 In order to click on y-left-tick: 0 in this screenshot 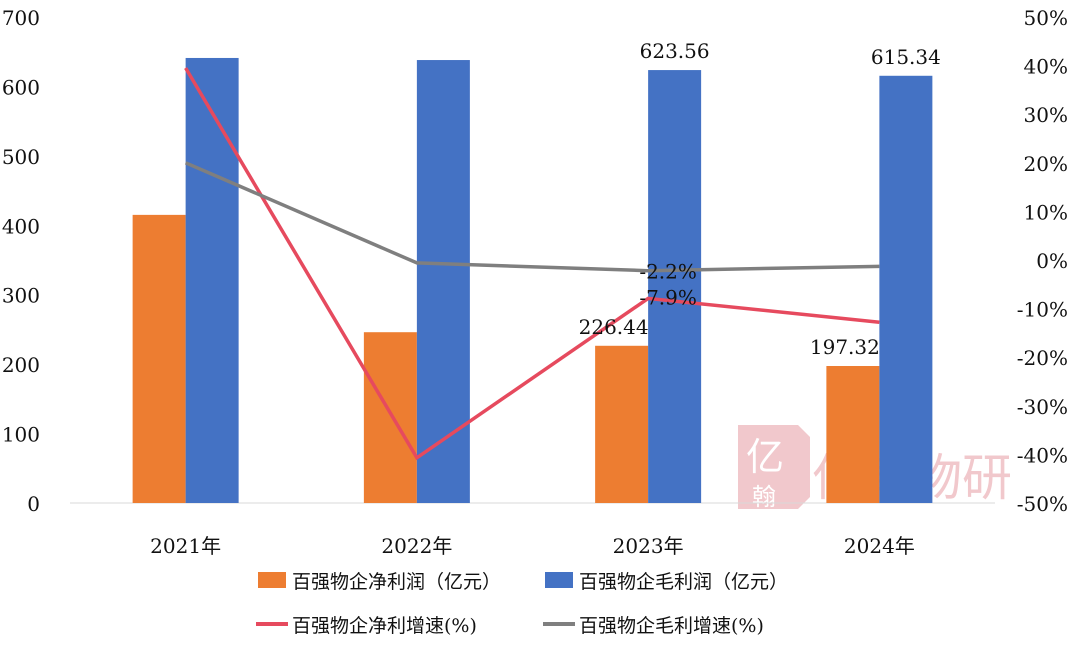, I will do `click(33, 504)`.